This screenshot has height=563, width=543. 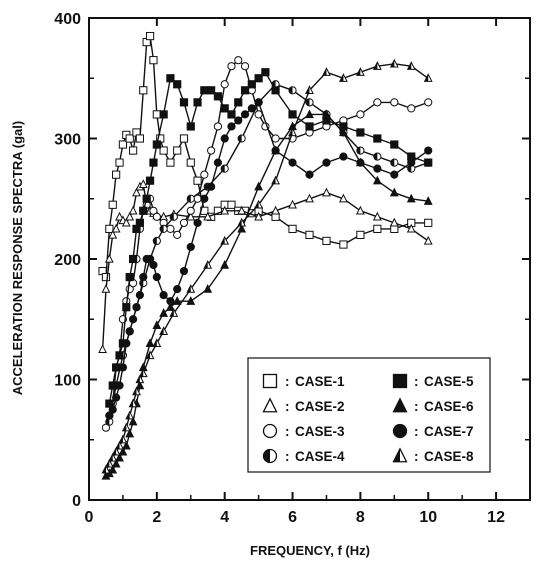 What do you see at coordinates (303, 431) in the screenshot?
I see `legend-item-case-3: : CASE-3` at bounding box center [303, 431].